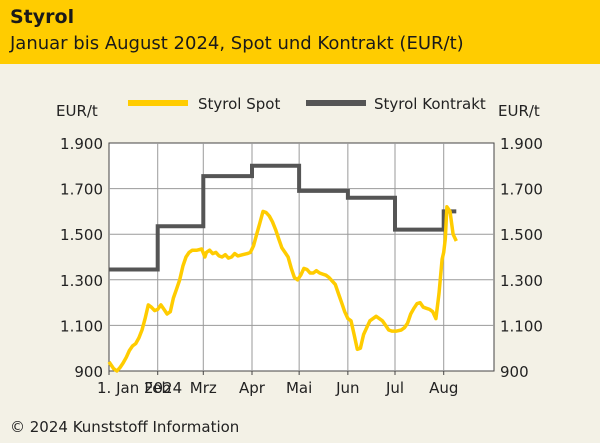 The width and height of the screenshot is (600, 443). I want to click on x-tick-label: Jul, so click(394, 388).